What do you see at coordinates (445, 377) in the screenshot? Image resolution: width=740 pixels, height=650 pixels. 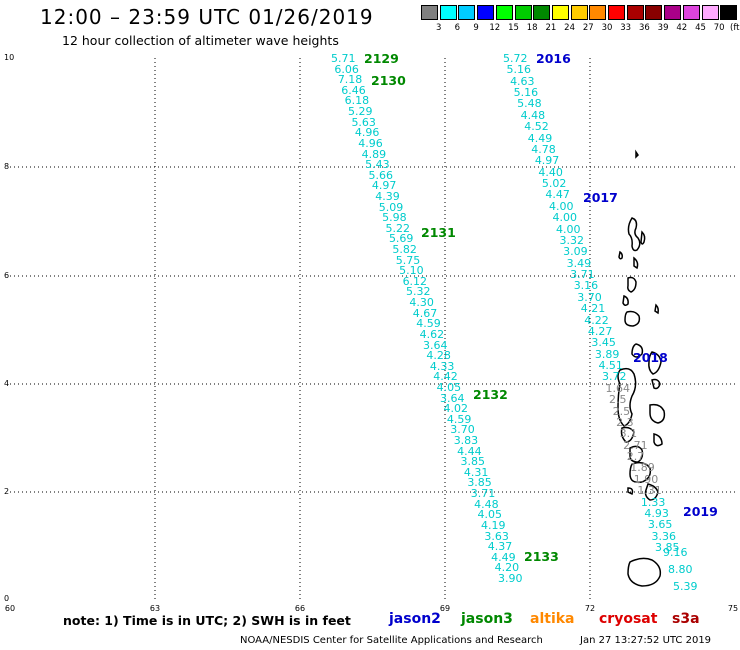 I see `wave-height-value: 4.42` at bounding box center [445, 377].